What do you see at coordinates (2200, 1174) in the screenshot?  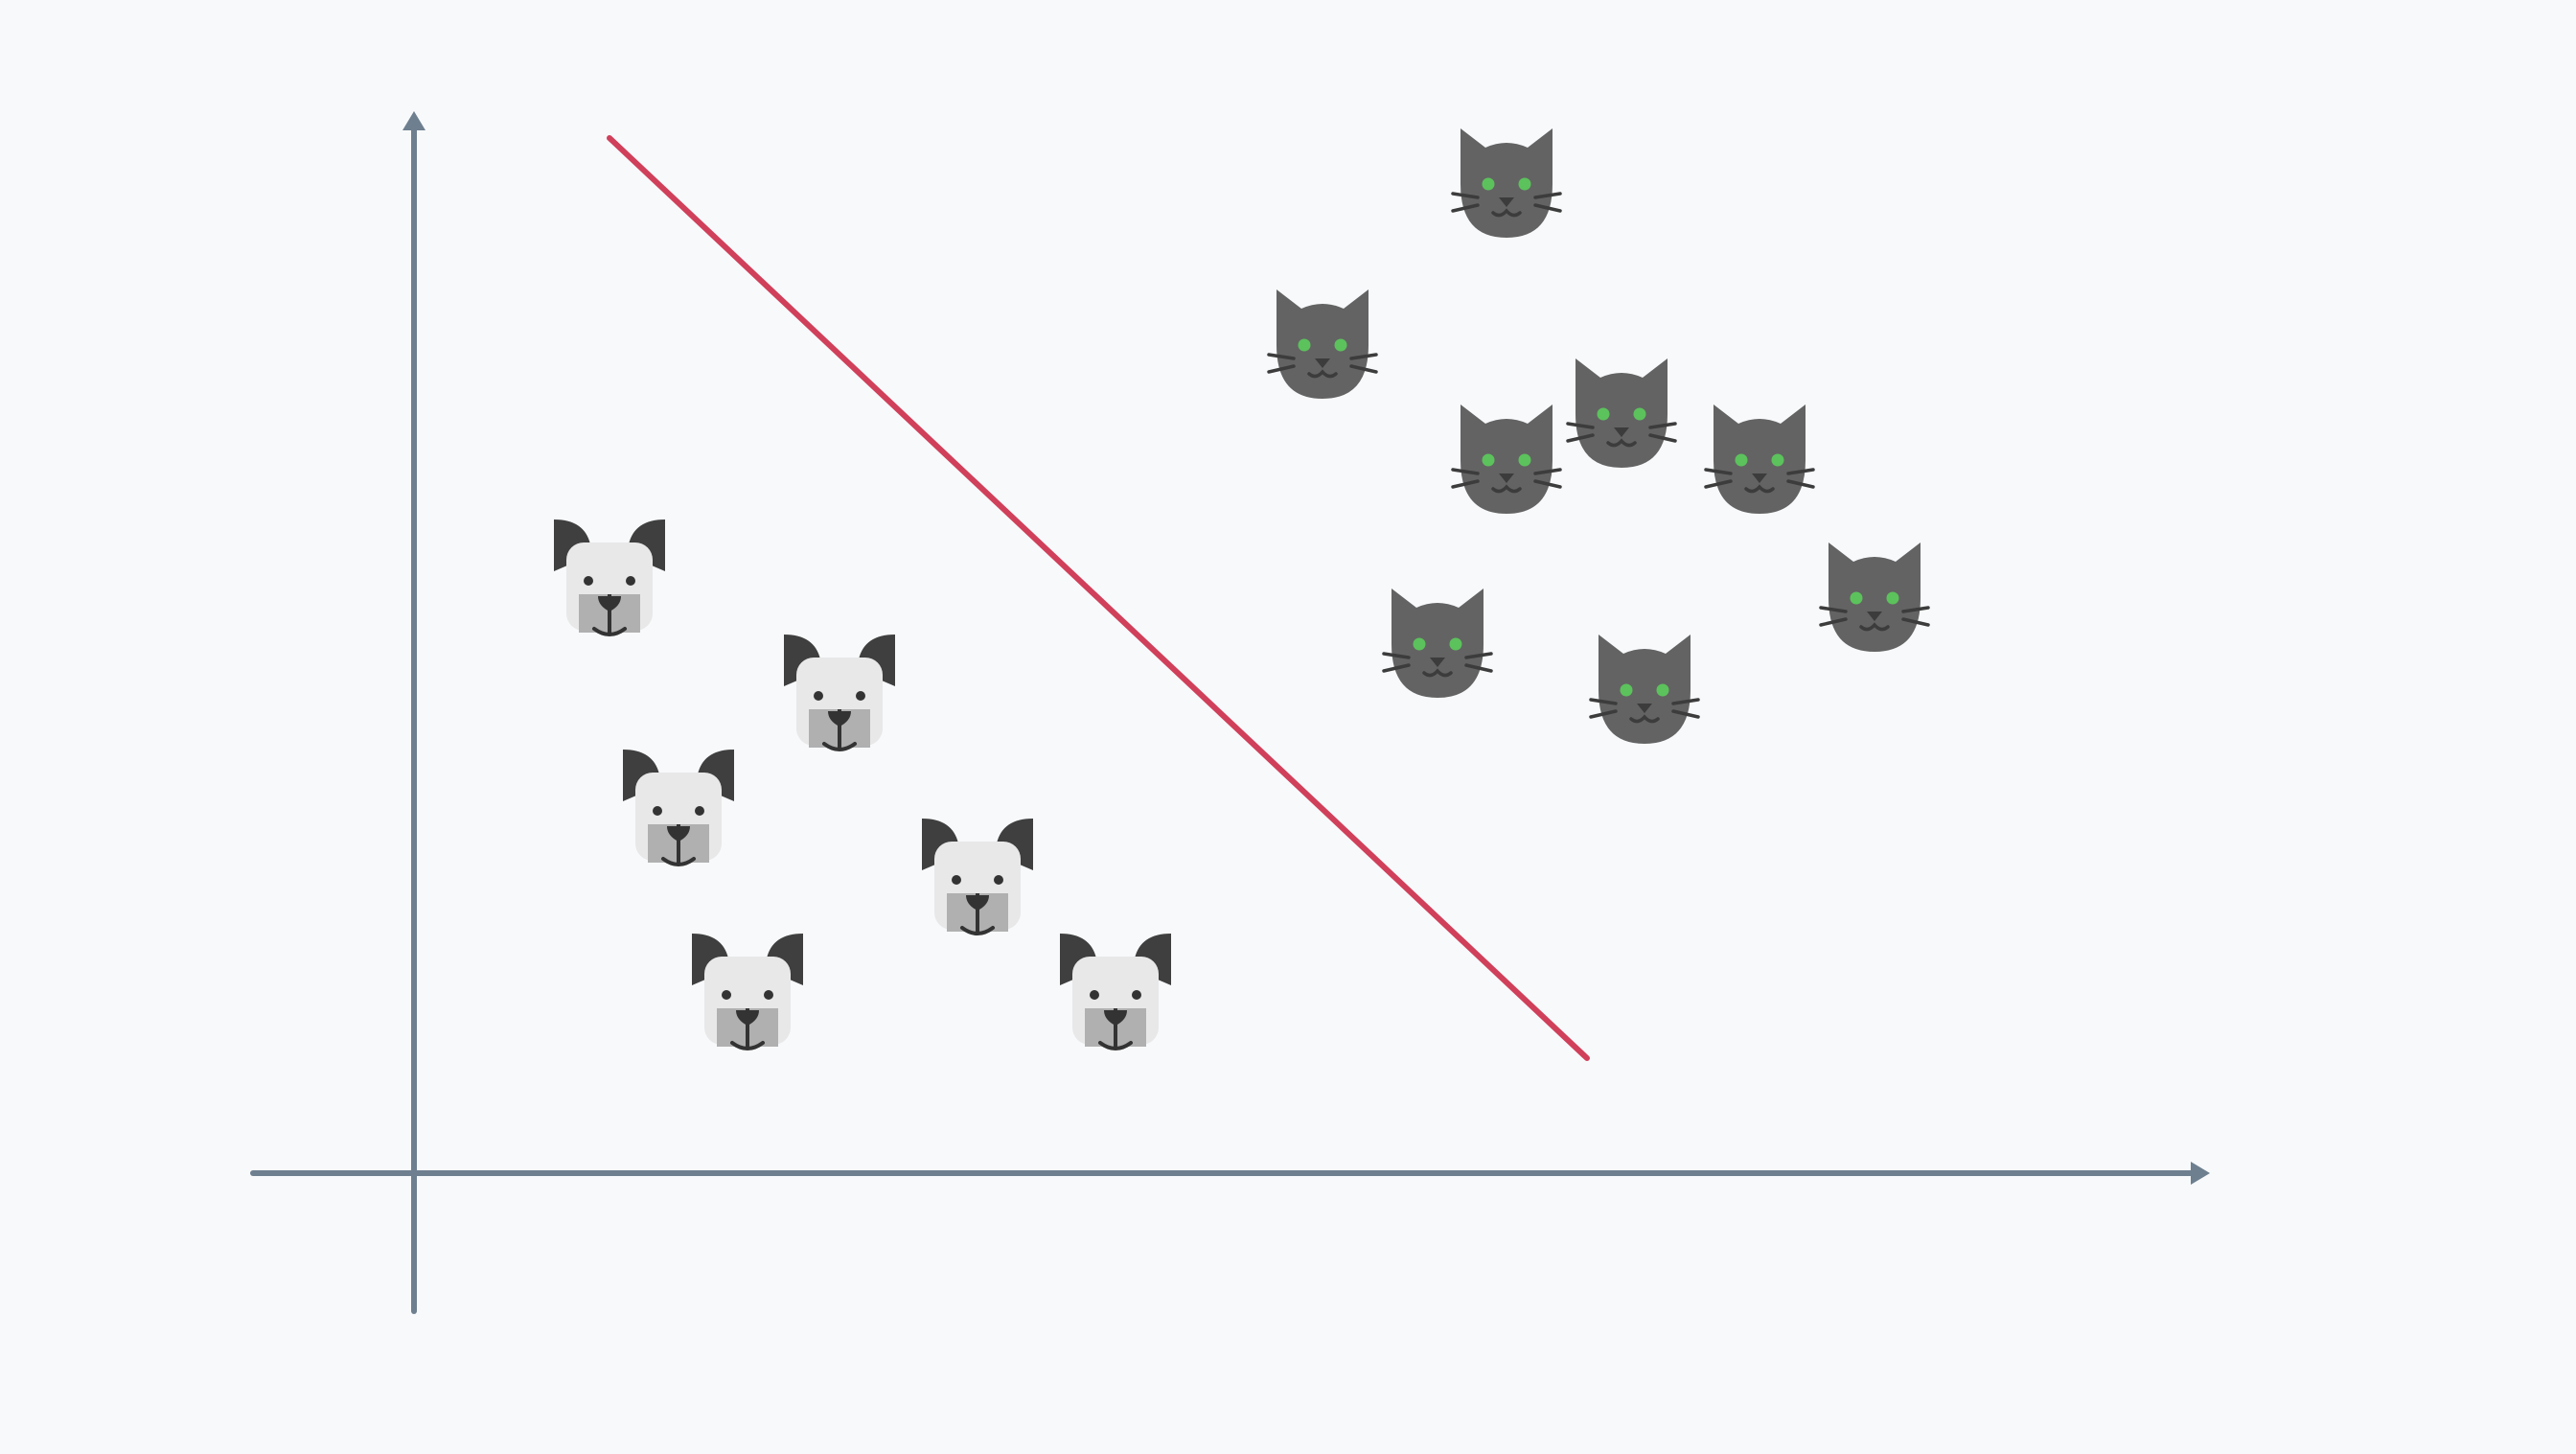 I see `x-axis-arrowhead-icon` at bounding box center [2200, 1174].